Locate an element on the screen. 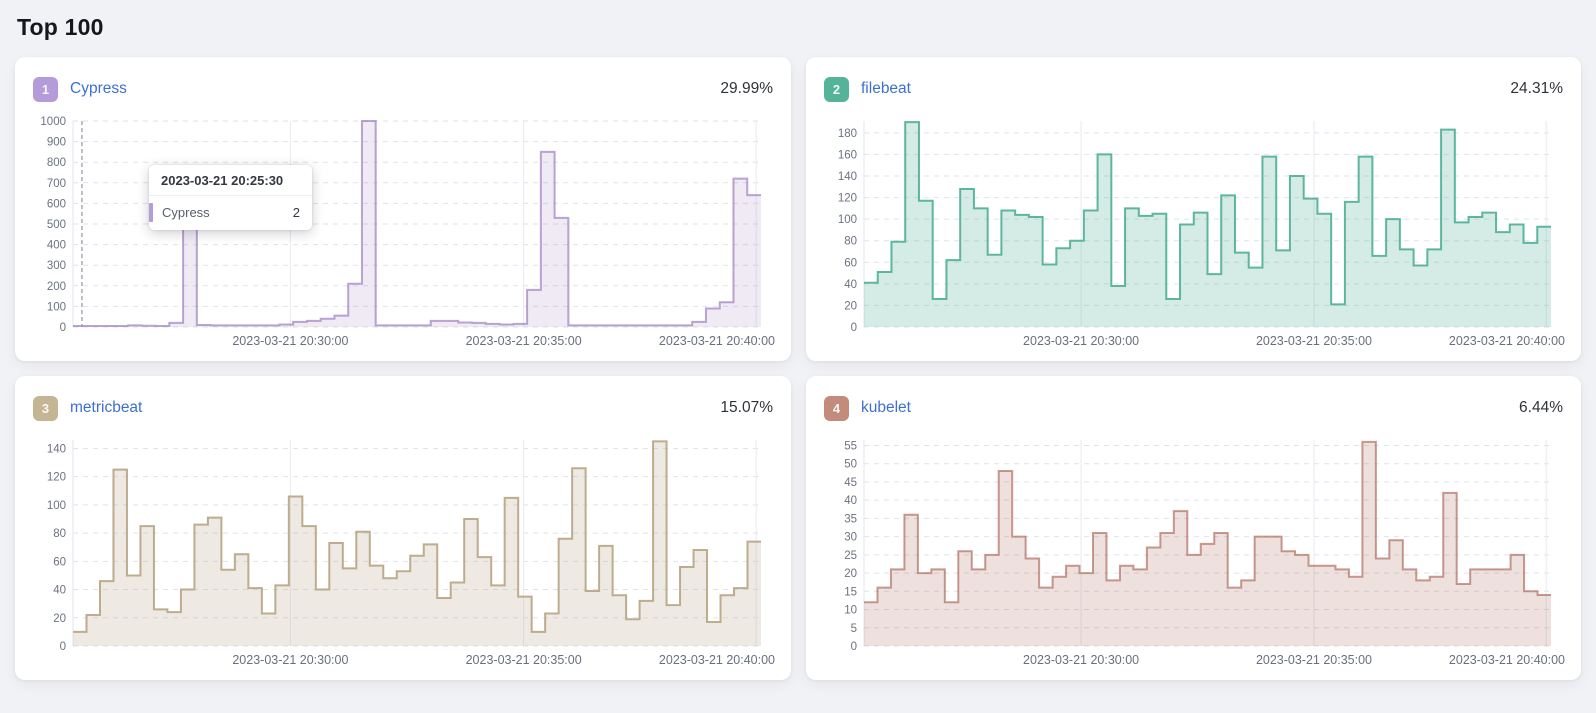 Image resolution: width=1596 pixels, height=713 pixels. tooltip-series-value: 2 is located at coordinates (296, 212).